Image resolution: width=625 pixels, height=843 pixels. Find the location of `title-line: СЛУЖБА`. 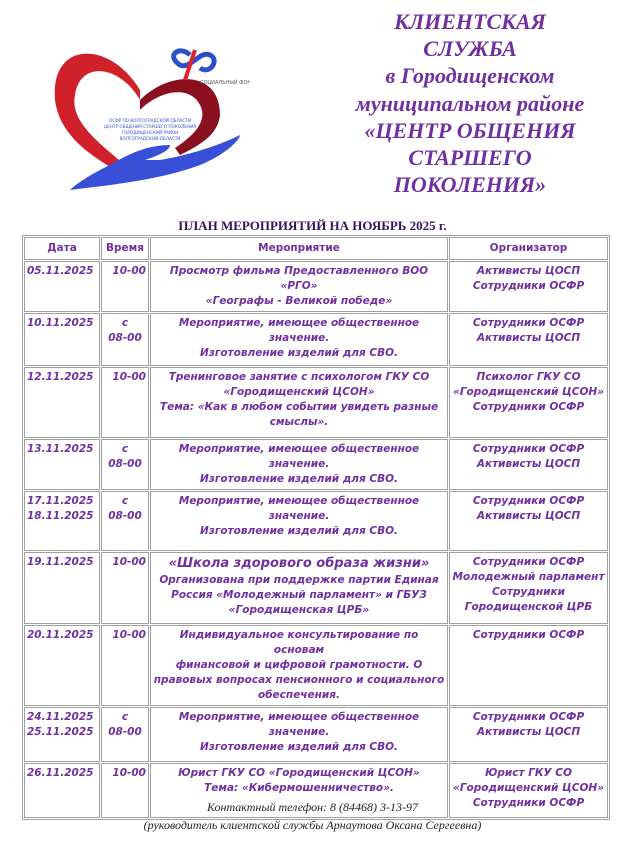

title-line: СЛУЖБА is located at coordinates (470, 49).